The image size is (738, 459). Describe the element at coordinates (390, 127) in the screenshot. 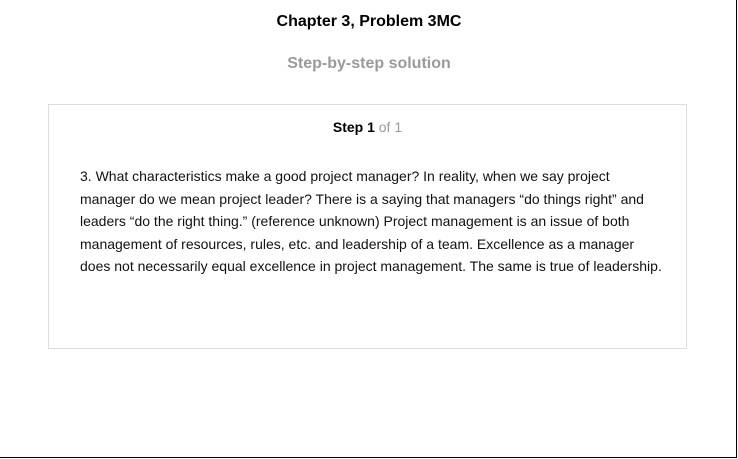

I see `step-count-label: of 1` at that location.